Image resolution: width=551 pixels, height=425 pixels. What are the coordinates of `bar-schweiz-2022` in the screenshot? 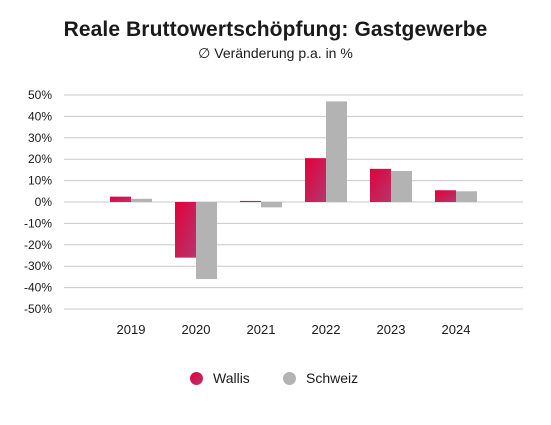 It's located at (336, 151).